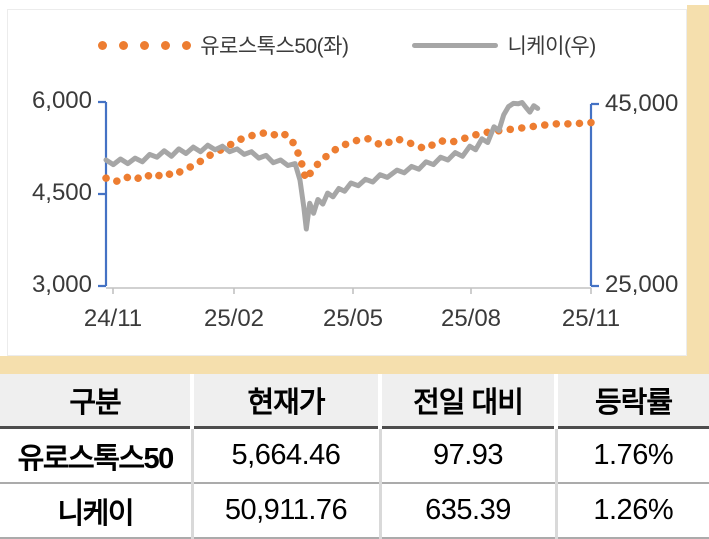 This screenshot has height=539, width=709. I want to click on x-axis-label-25-11: 25/11, so click(591, 318).